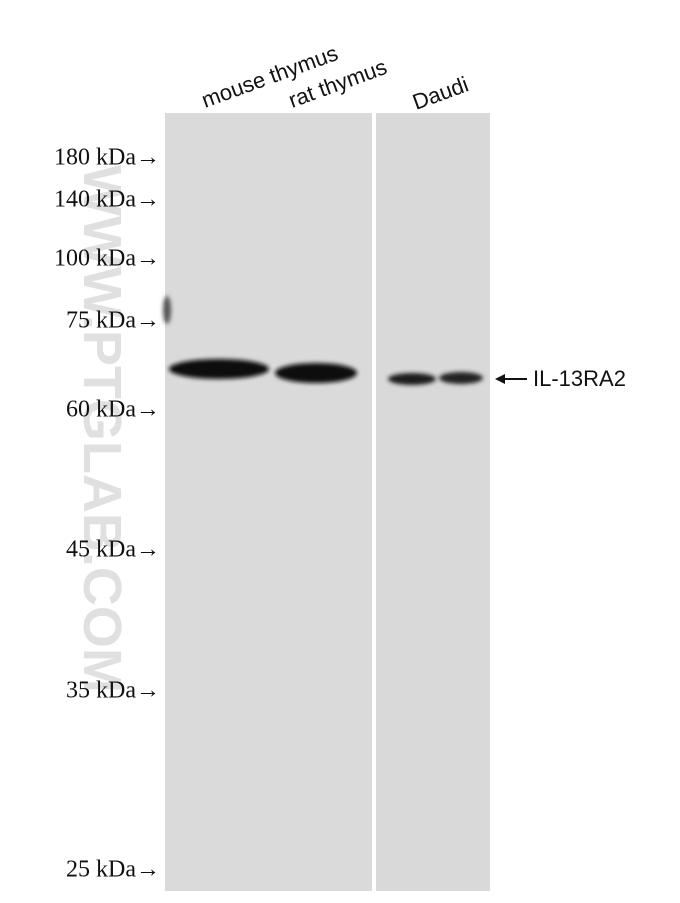  I want to click on bands, so click(323, 340).